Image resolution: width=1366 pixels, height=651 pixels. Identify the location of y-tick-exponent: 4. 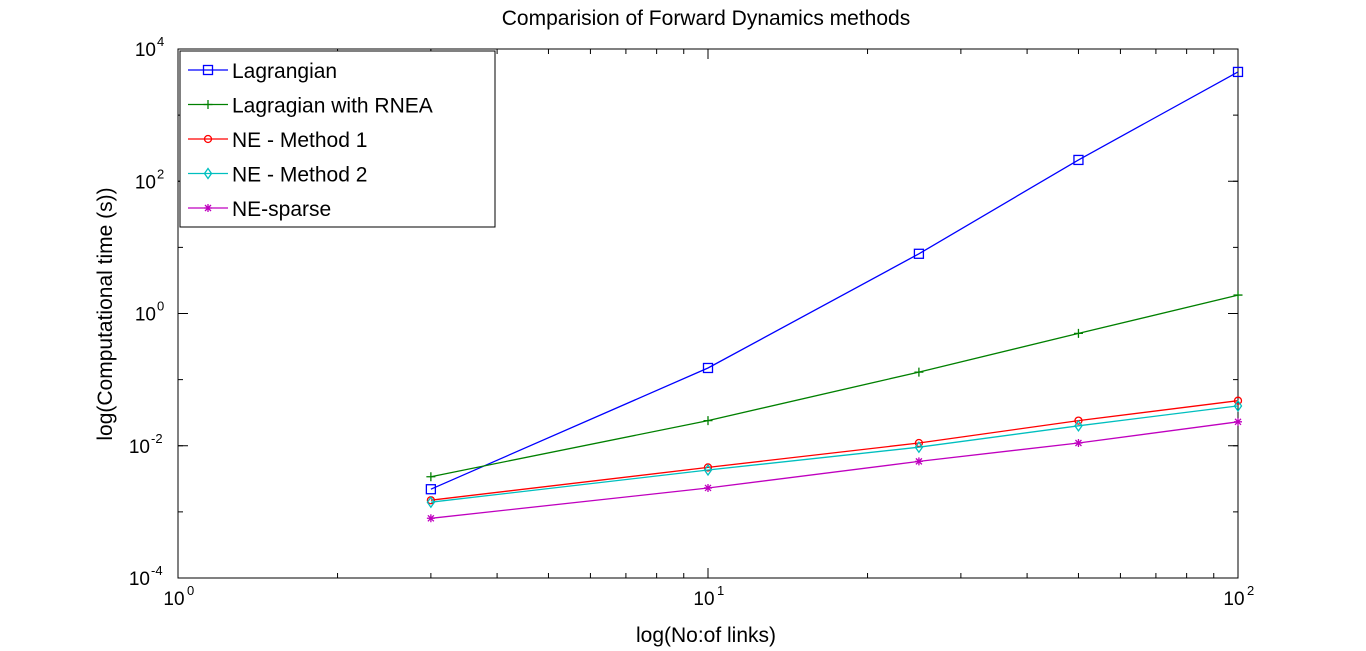
(160, 41).